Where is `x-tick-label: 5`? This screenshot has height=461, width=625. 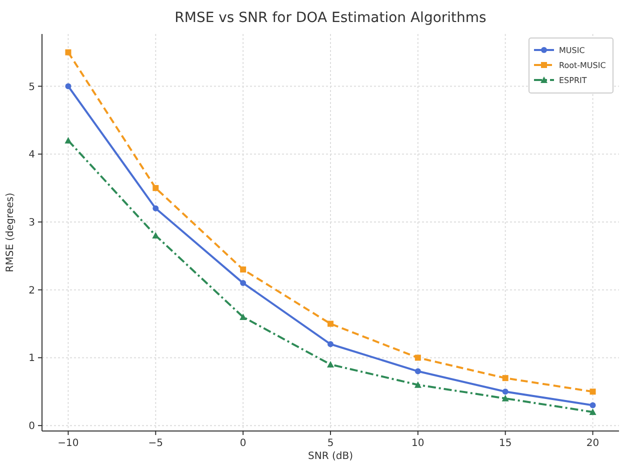 x-tick-label: 5 is located at coordinates (330, 443).